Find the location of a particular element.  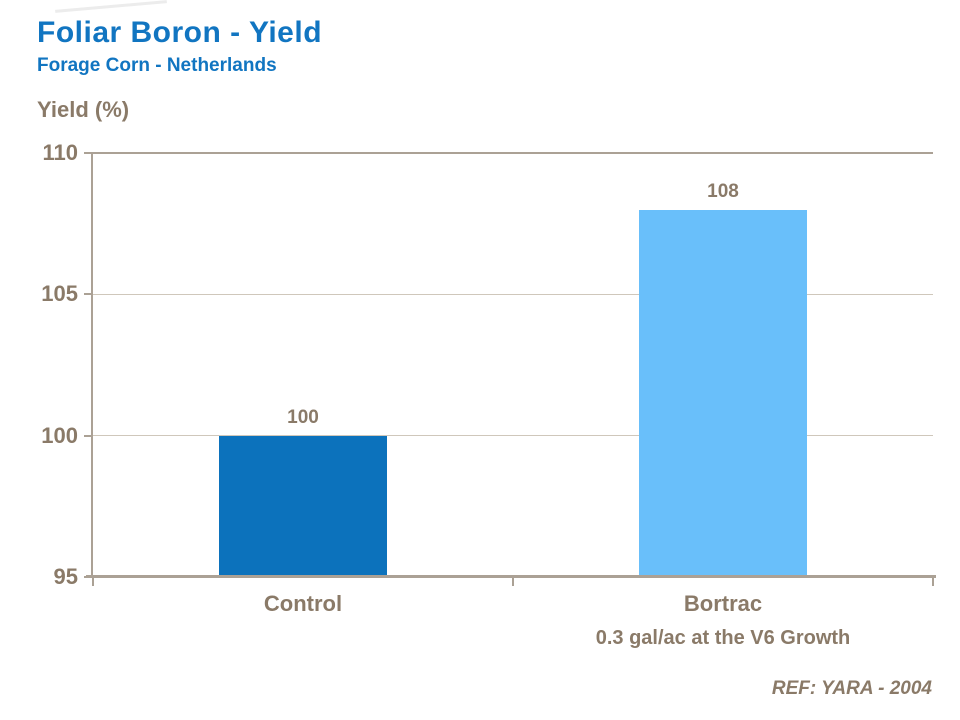

decorative-swoosh is located at coordinates (111, 6).